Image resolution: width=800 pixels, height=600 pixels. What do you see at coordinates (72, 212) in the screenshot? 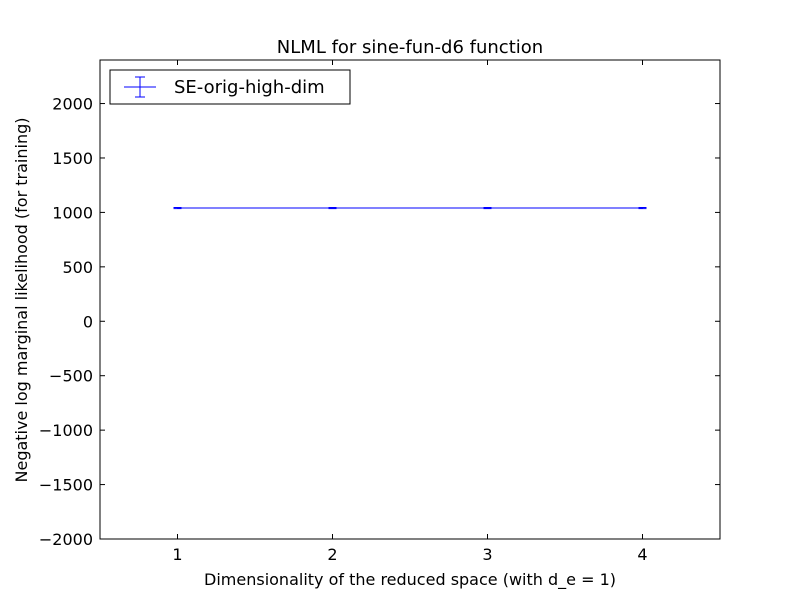
I see `y-tick-label: 1000` at bounding box center [72, 212].